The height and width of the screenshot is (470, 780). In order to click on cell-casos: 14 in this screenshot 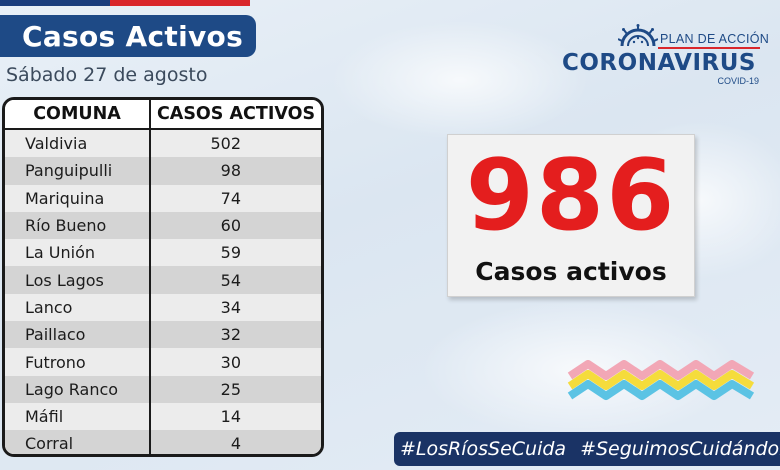, I will do `click(230, 417)`.